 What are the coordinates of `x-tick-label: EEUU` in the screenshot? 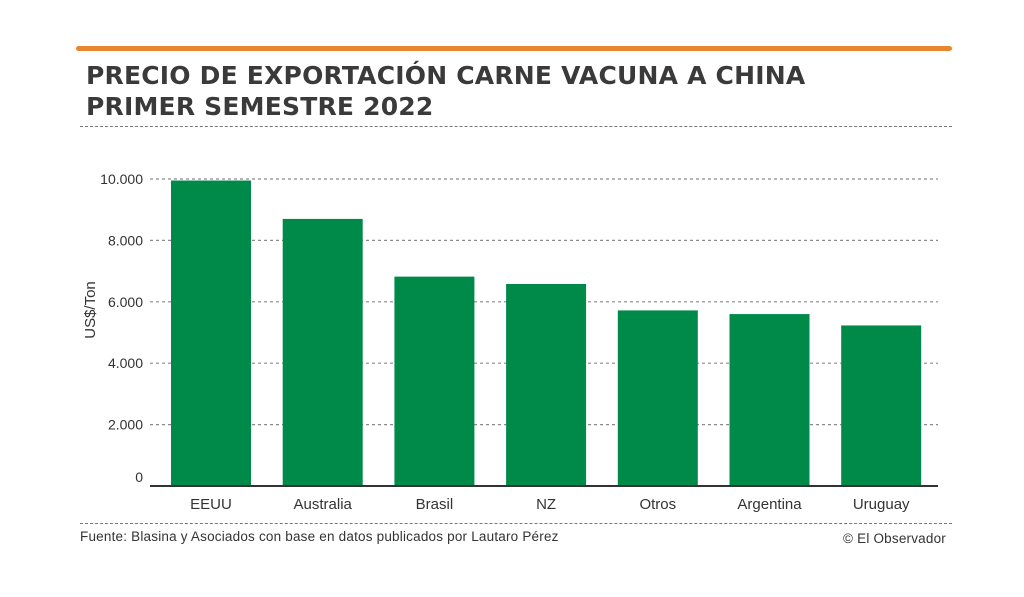 It's located at (211, 504).